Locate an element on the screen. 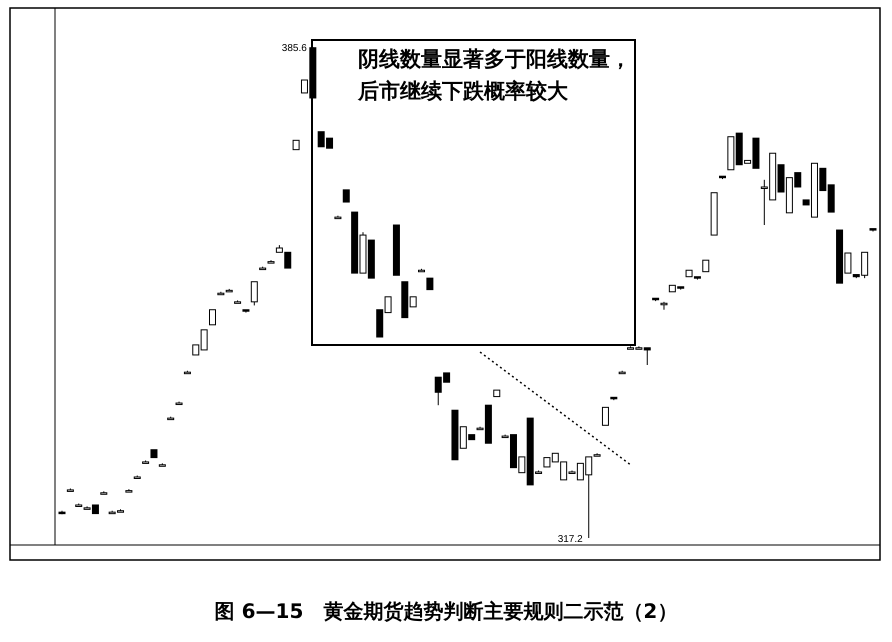 The image size is (892, 642). text: 图 6—15 黄金期货趋势判断主要规则二示范（2） is located at coordinates (446, 611).